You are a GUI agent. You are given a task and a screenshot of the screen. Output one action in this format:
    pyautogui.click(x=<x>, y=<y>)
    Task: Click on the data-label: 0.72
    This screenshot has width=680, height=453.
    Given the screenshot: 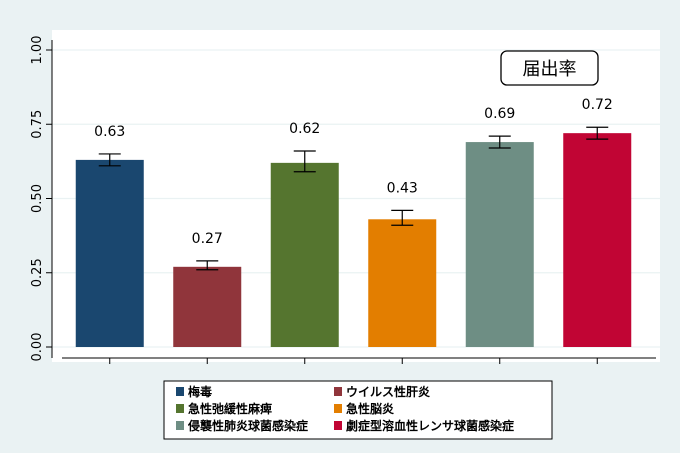 What is the action you would take?
    pyautogui.click(x=597, y=105)
    